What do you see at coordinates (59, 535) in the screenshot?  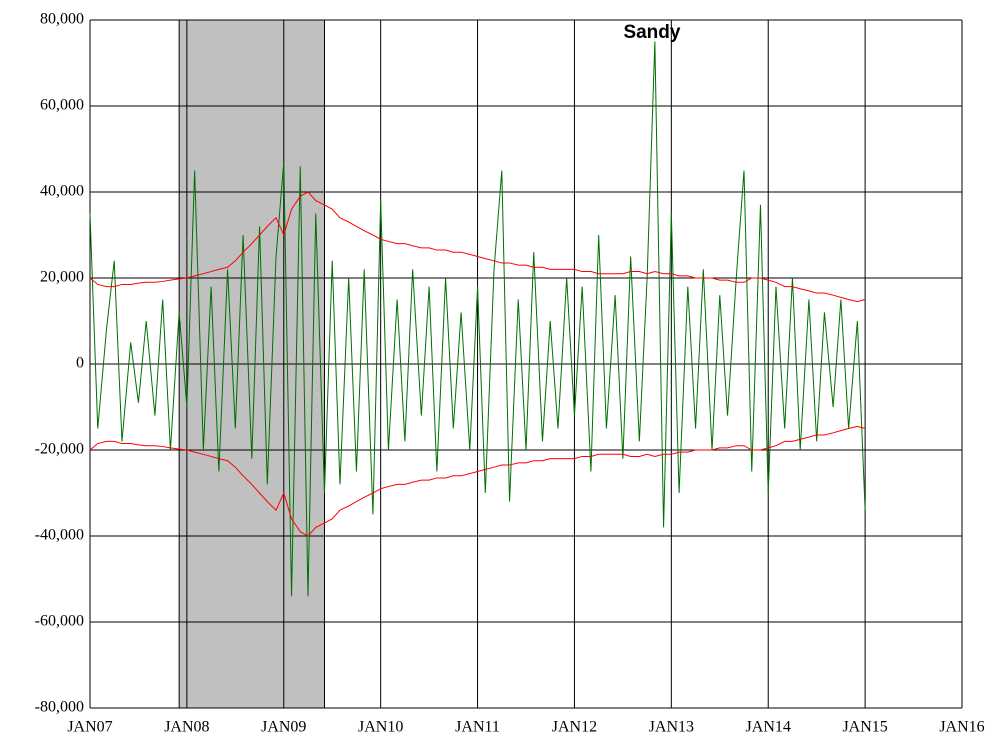 I see `y-tick-label: -40,000` at bounding box center [59, 535].